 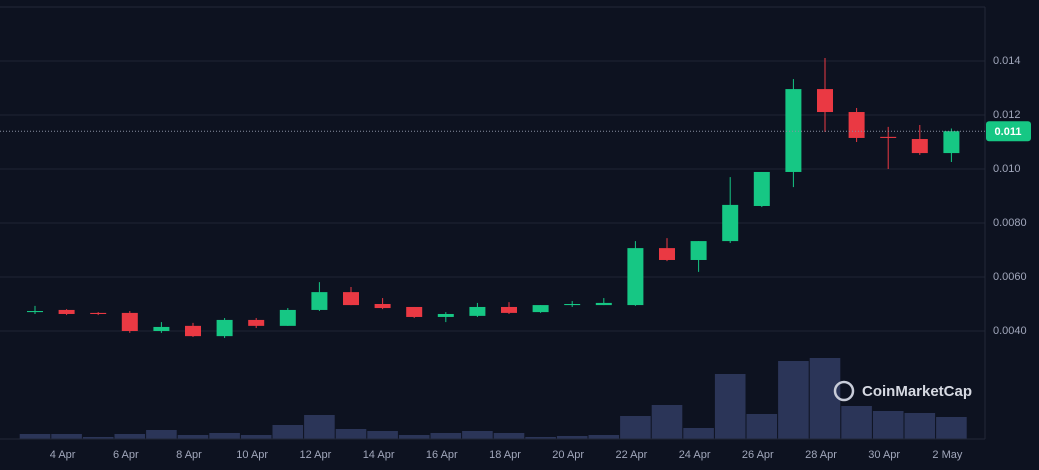 I want to click on x-tick-label: 6 Apr, so click(x=126, y=455).